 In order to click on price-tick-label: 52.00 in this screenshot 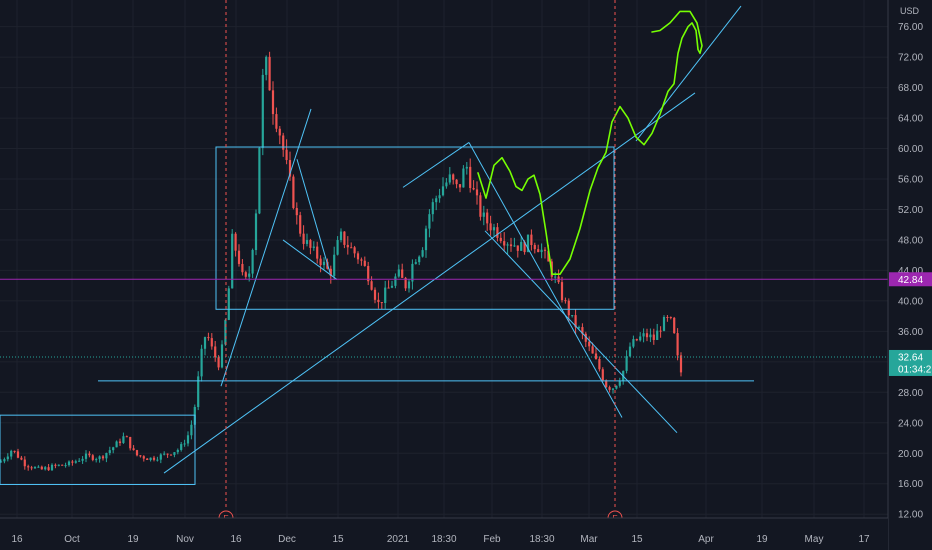, I will do `click(910, 210)`.